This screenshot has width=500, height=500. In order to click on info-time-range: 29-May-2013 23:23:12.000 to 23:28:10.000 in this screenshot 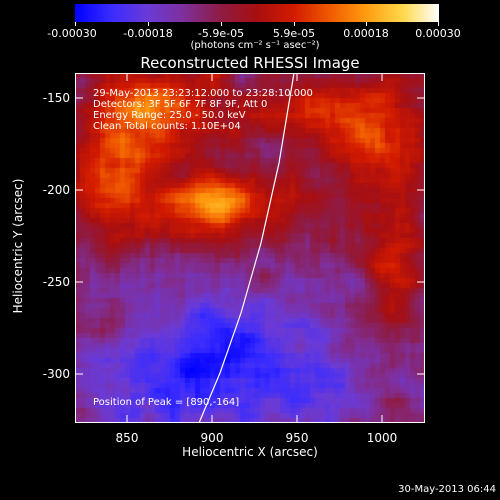, I will do `click(203, 93)`.